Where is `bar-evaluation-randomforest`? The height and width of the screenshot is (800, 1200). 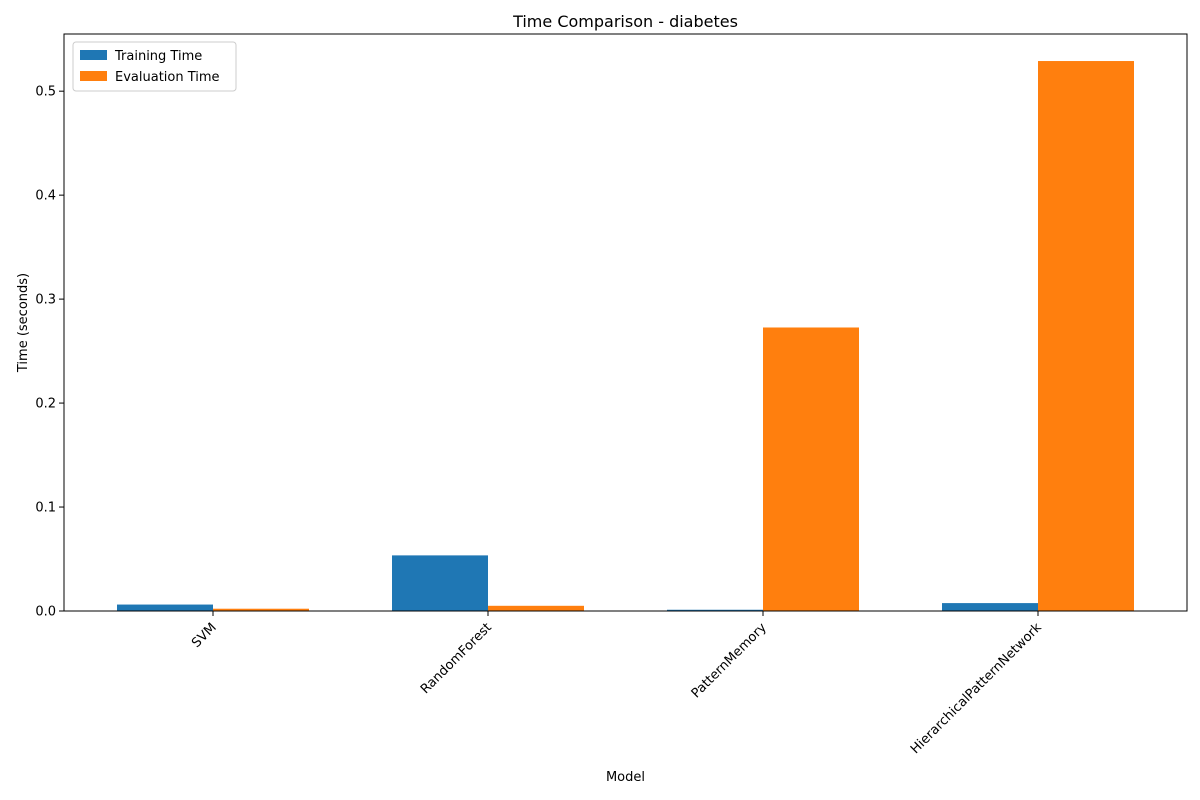
bar-evaluation-randomforest is located at coordinates (536, 608).